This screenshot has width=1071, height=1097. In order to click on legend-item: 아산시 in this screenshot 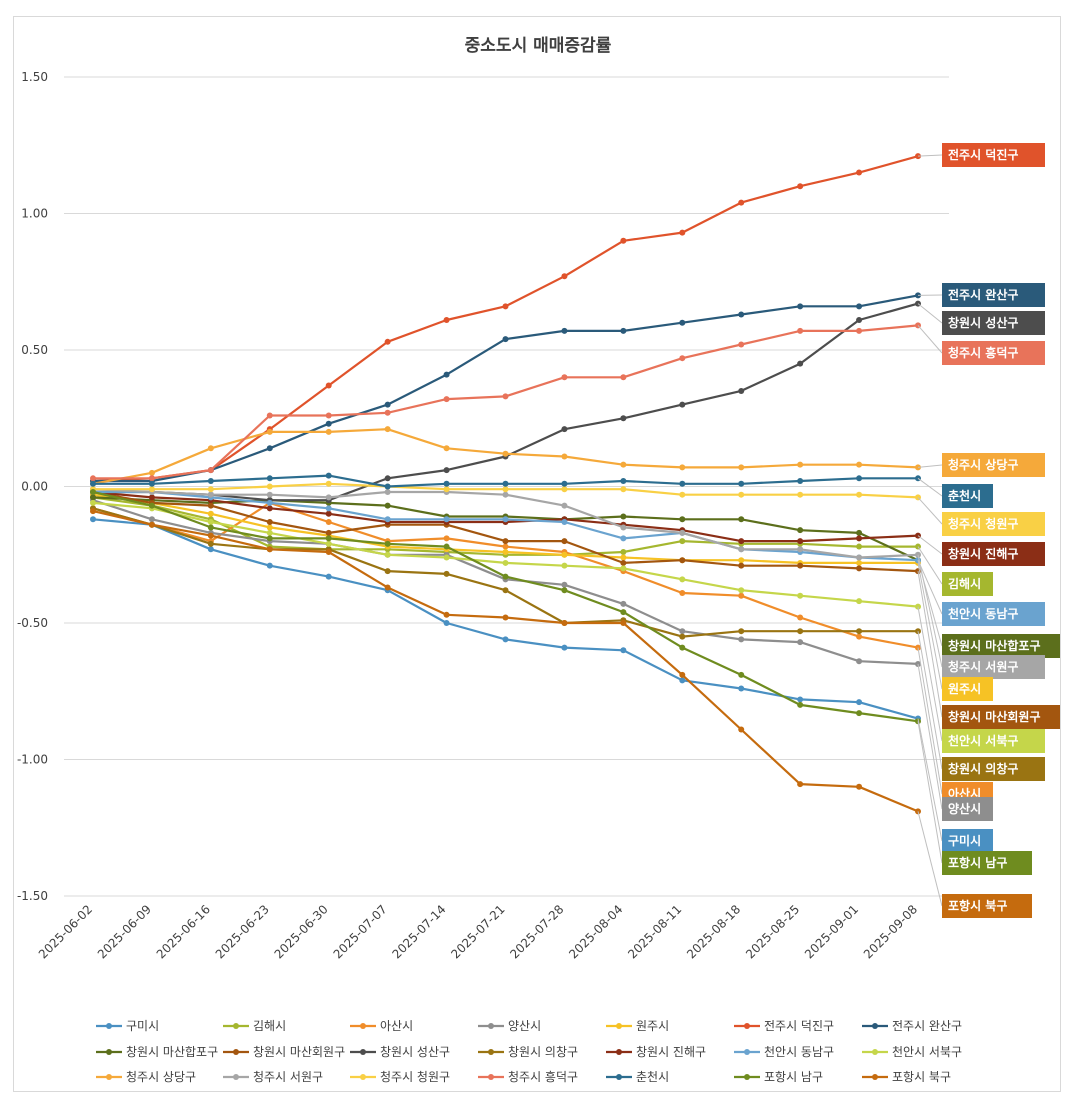, I will do `click(381, 1026)`.